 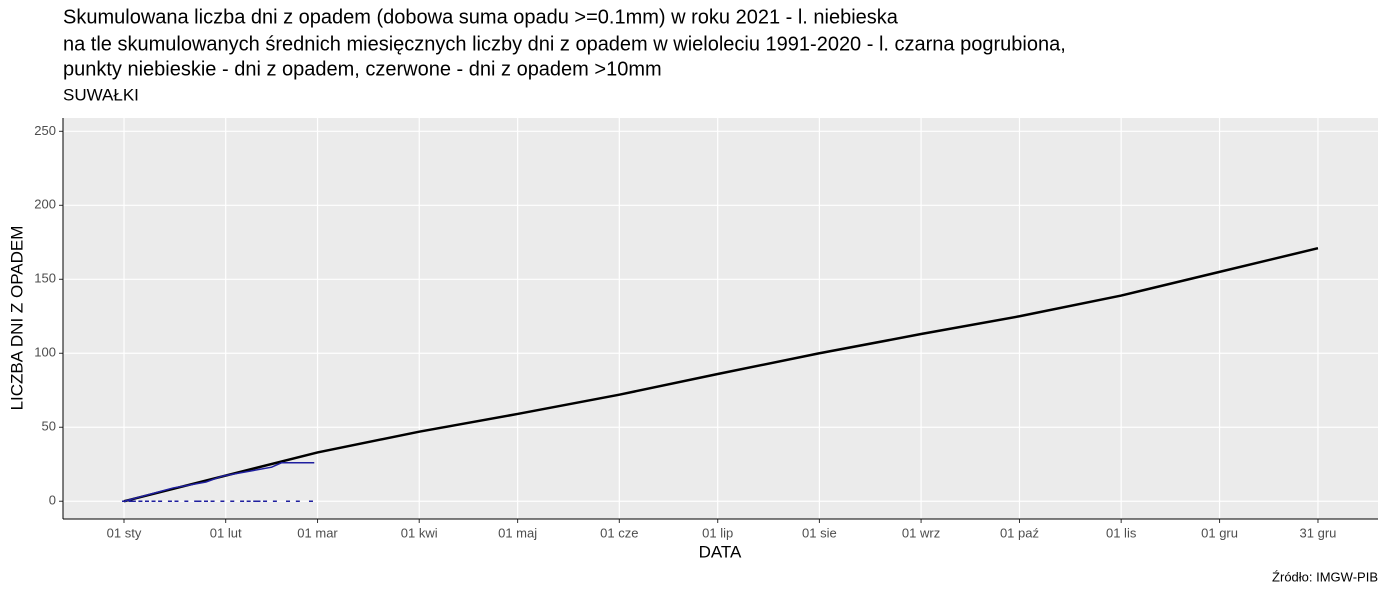 What do you see at coordinates (45, 278) in the screenshot?
I see `y-tick-label: 150` at bounding box center [45, 278].